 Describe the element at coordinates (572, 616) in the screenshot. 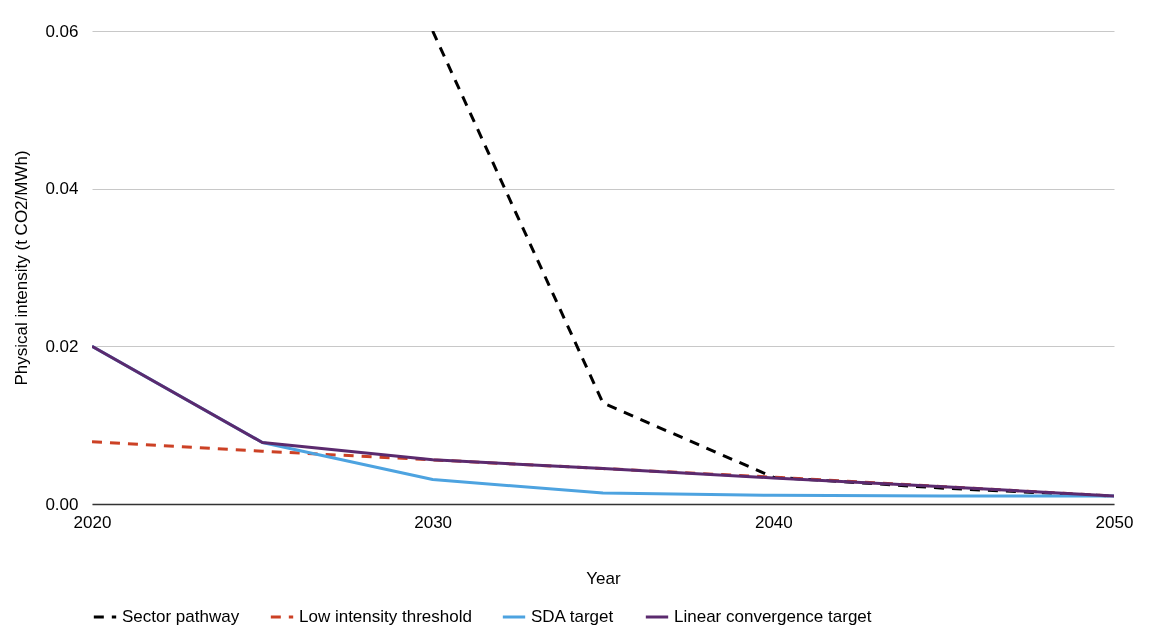

I see `legend-label: SDA target` at that location.